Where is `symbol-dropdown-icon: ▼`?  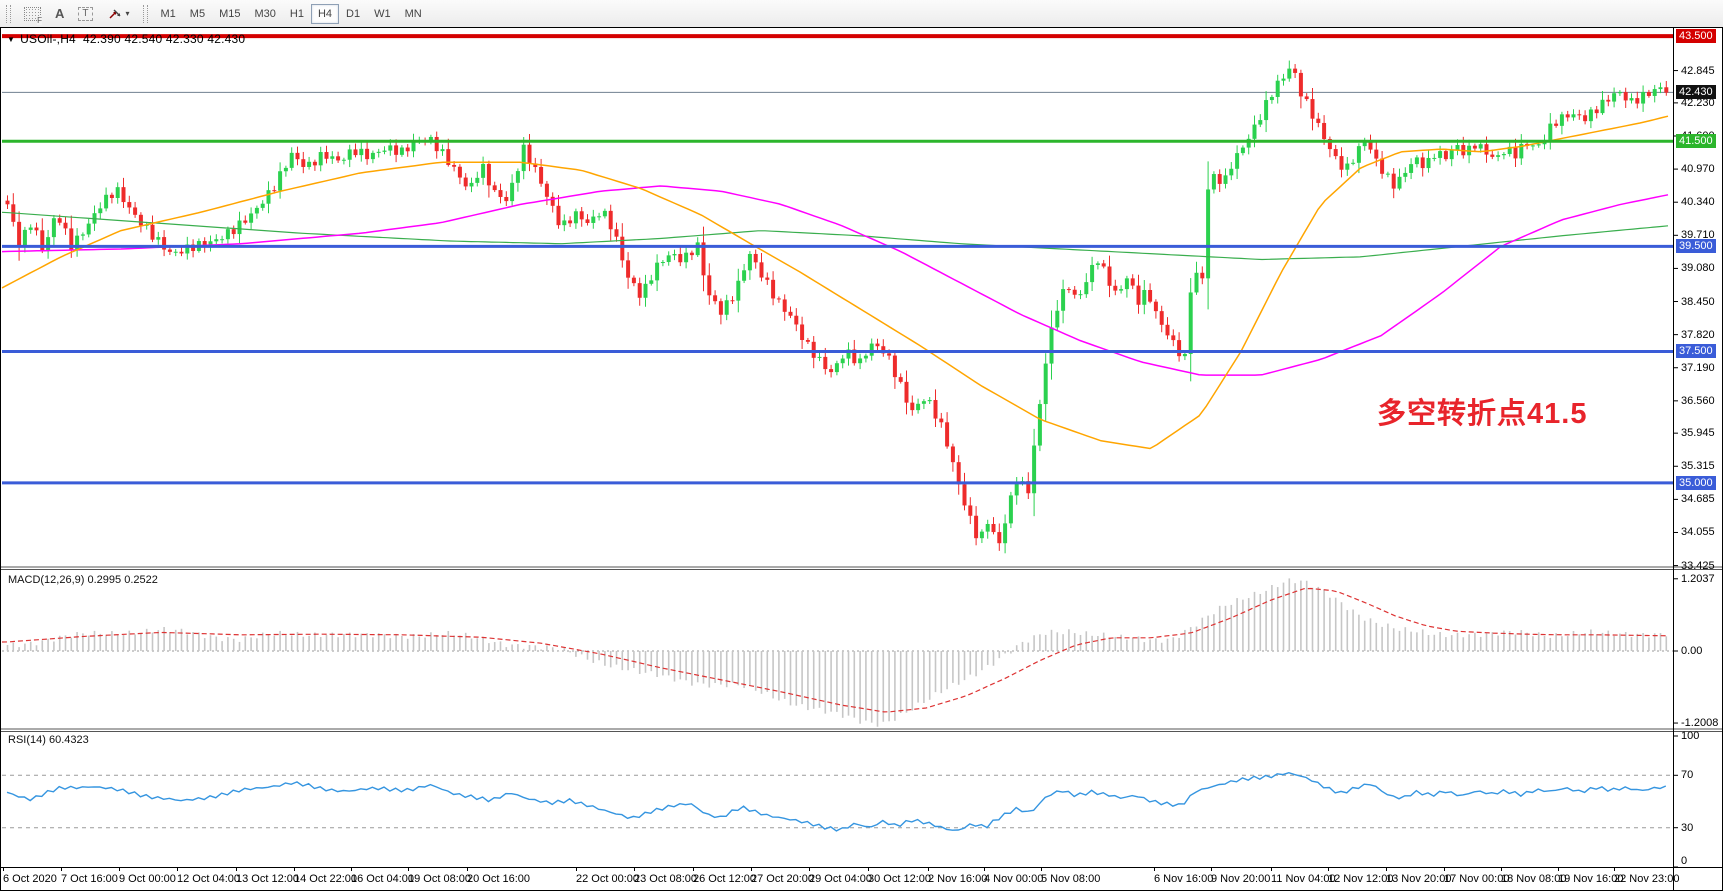
symbol-dropdown-icon: ▼ is located at coordinates (11, 39).